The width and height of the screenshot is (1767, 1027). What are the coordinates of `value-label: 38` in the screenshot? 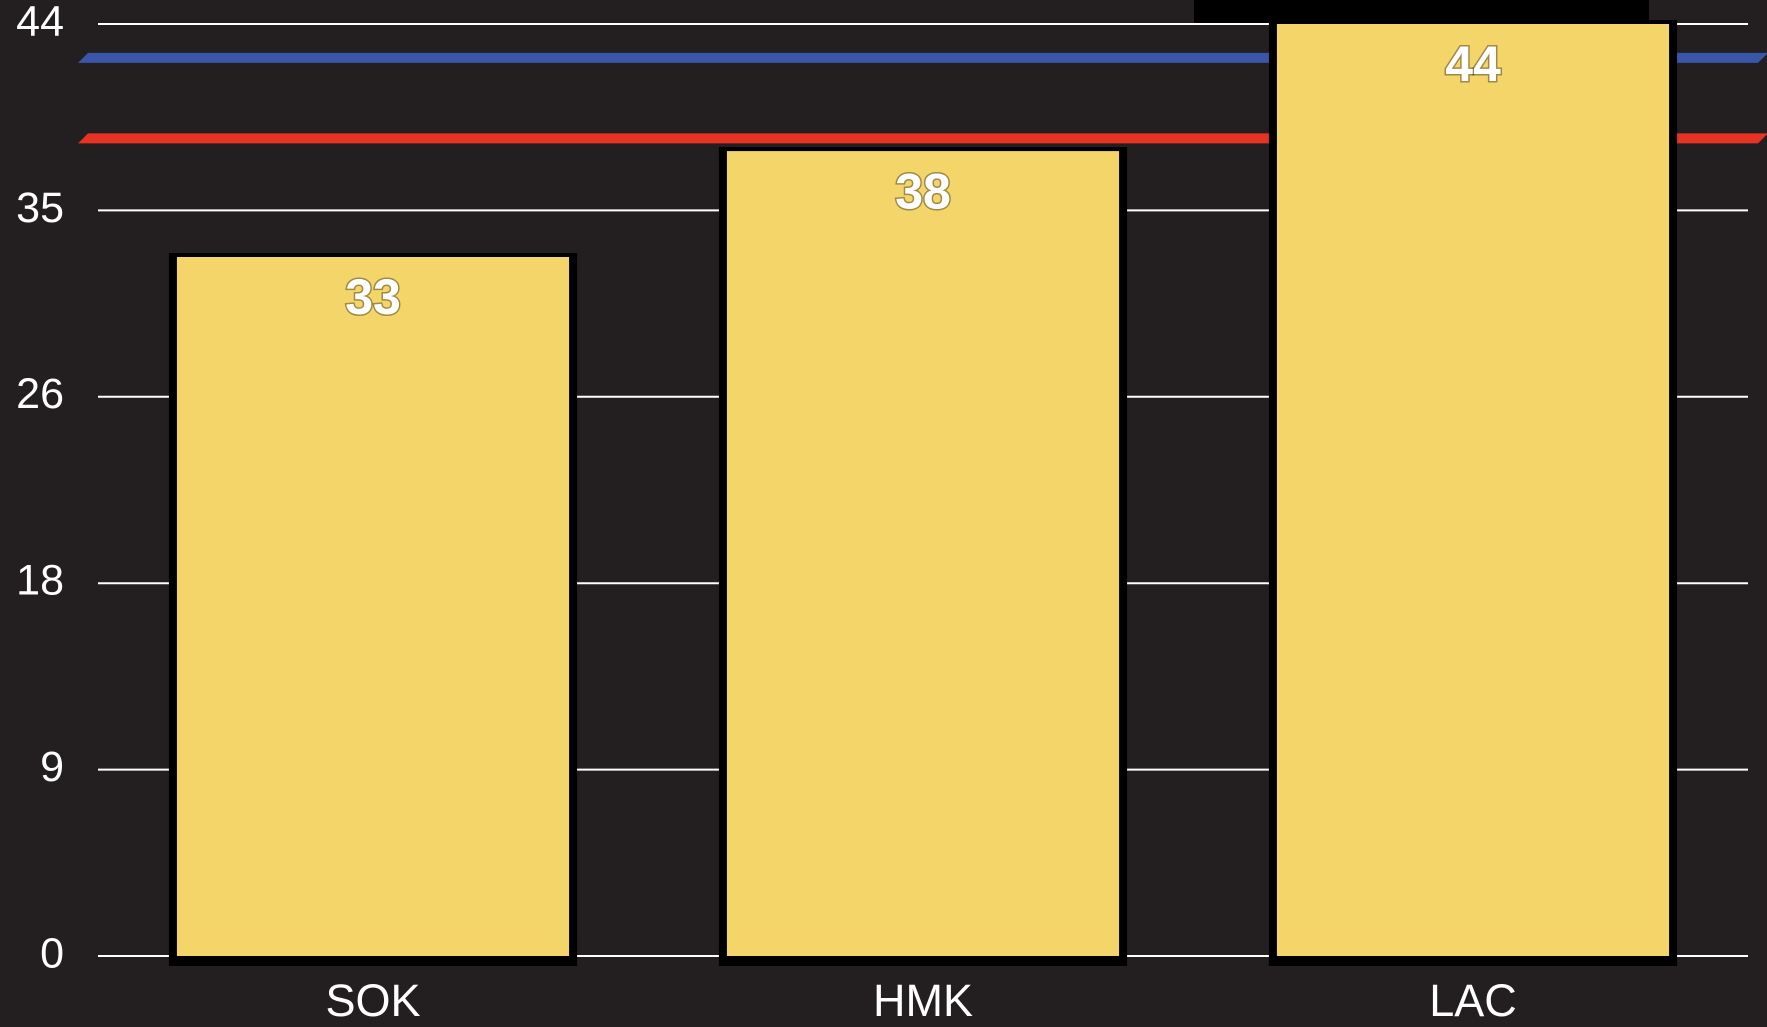 It's located at (923, 191).